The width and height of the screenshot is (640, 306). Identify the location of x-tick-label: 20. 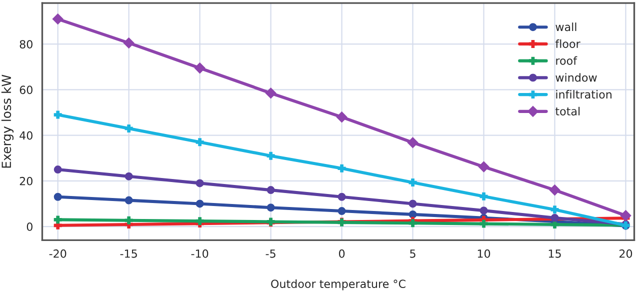
(625, 253).